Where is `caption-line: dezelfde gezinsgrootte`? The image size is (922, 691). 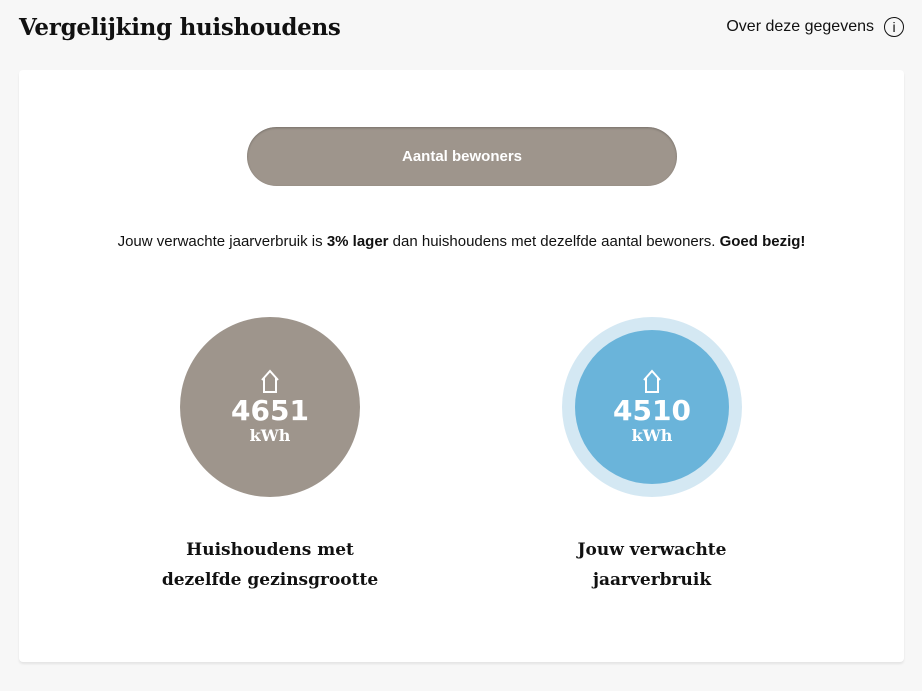
caption-line: dezelfde gezinsgrootte is located at coordinates (270, 580).